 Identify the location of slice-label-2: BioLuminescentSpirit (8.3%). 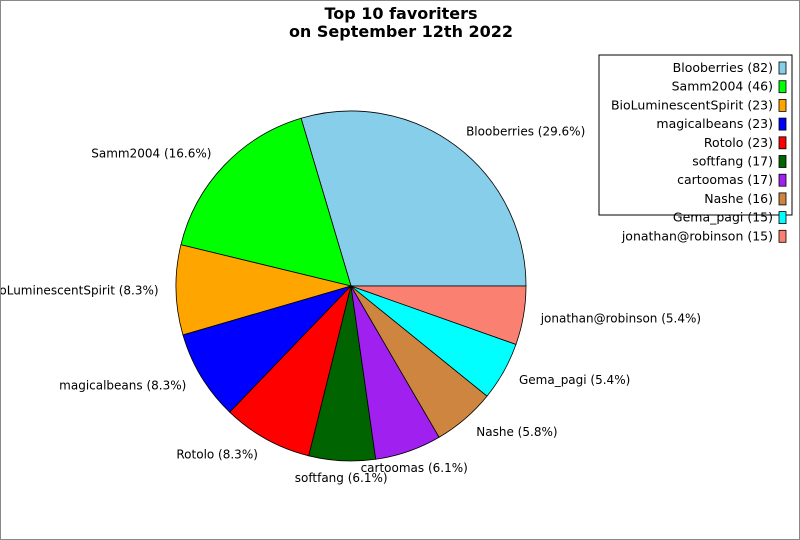
(80, 290).